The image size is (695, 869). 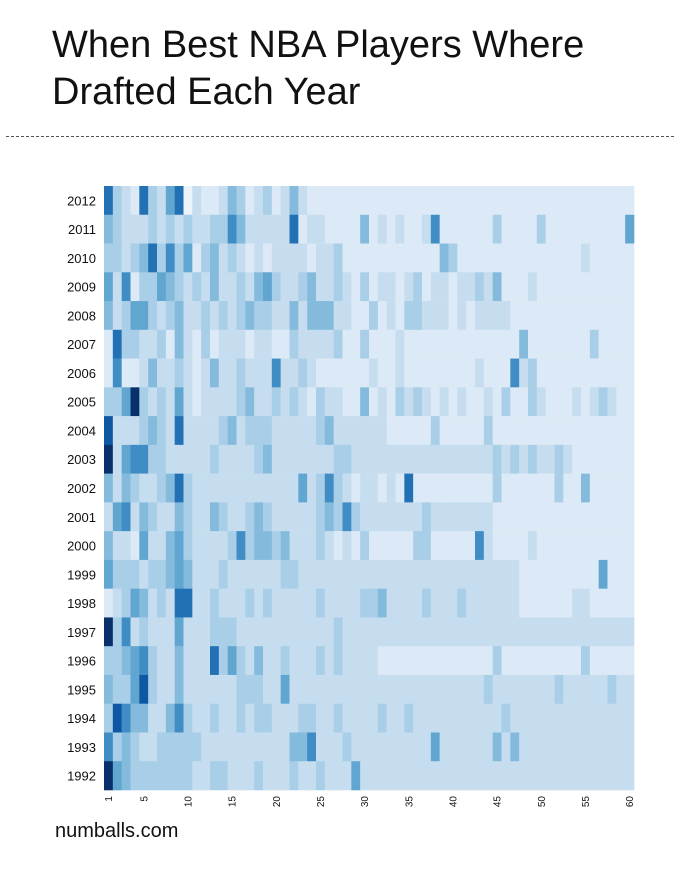 What do you see at coordinates (81, 718) in the screenshot?
I see `y-tick-label: 1994` at bounding box center [81, 718].